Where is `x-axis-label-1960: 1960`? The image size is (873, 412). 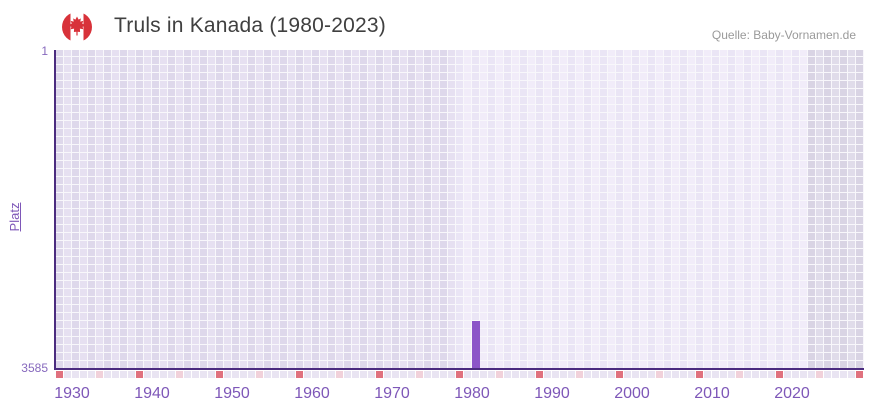 x-axis-label-1960: 1960 is located at coordinates (312, 393).